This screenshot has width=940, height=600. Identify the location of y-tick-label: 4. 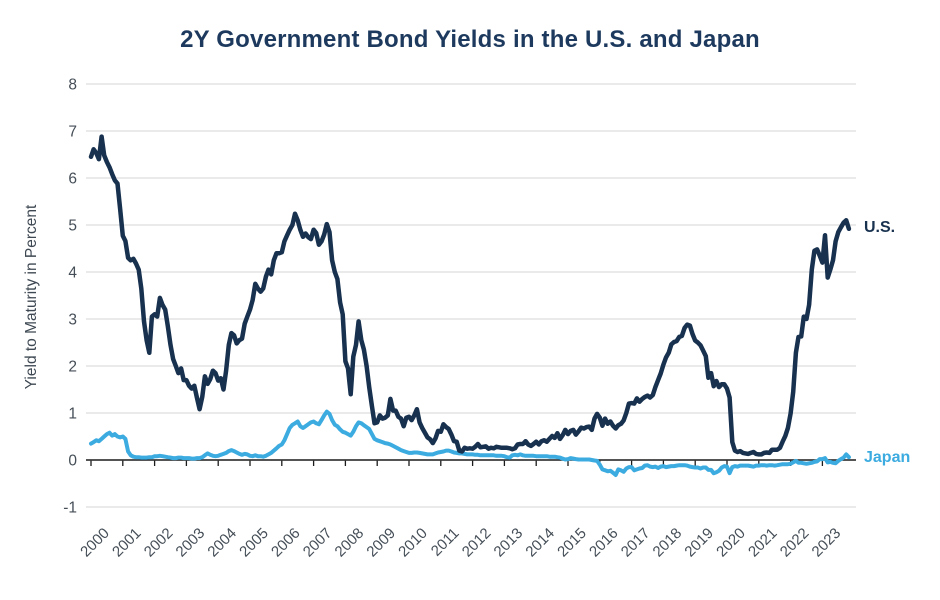
(72, 273).